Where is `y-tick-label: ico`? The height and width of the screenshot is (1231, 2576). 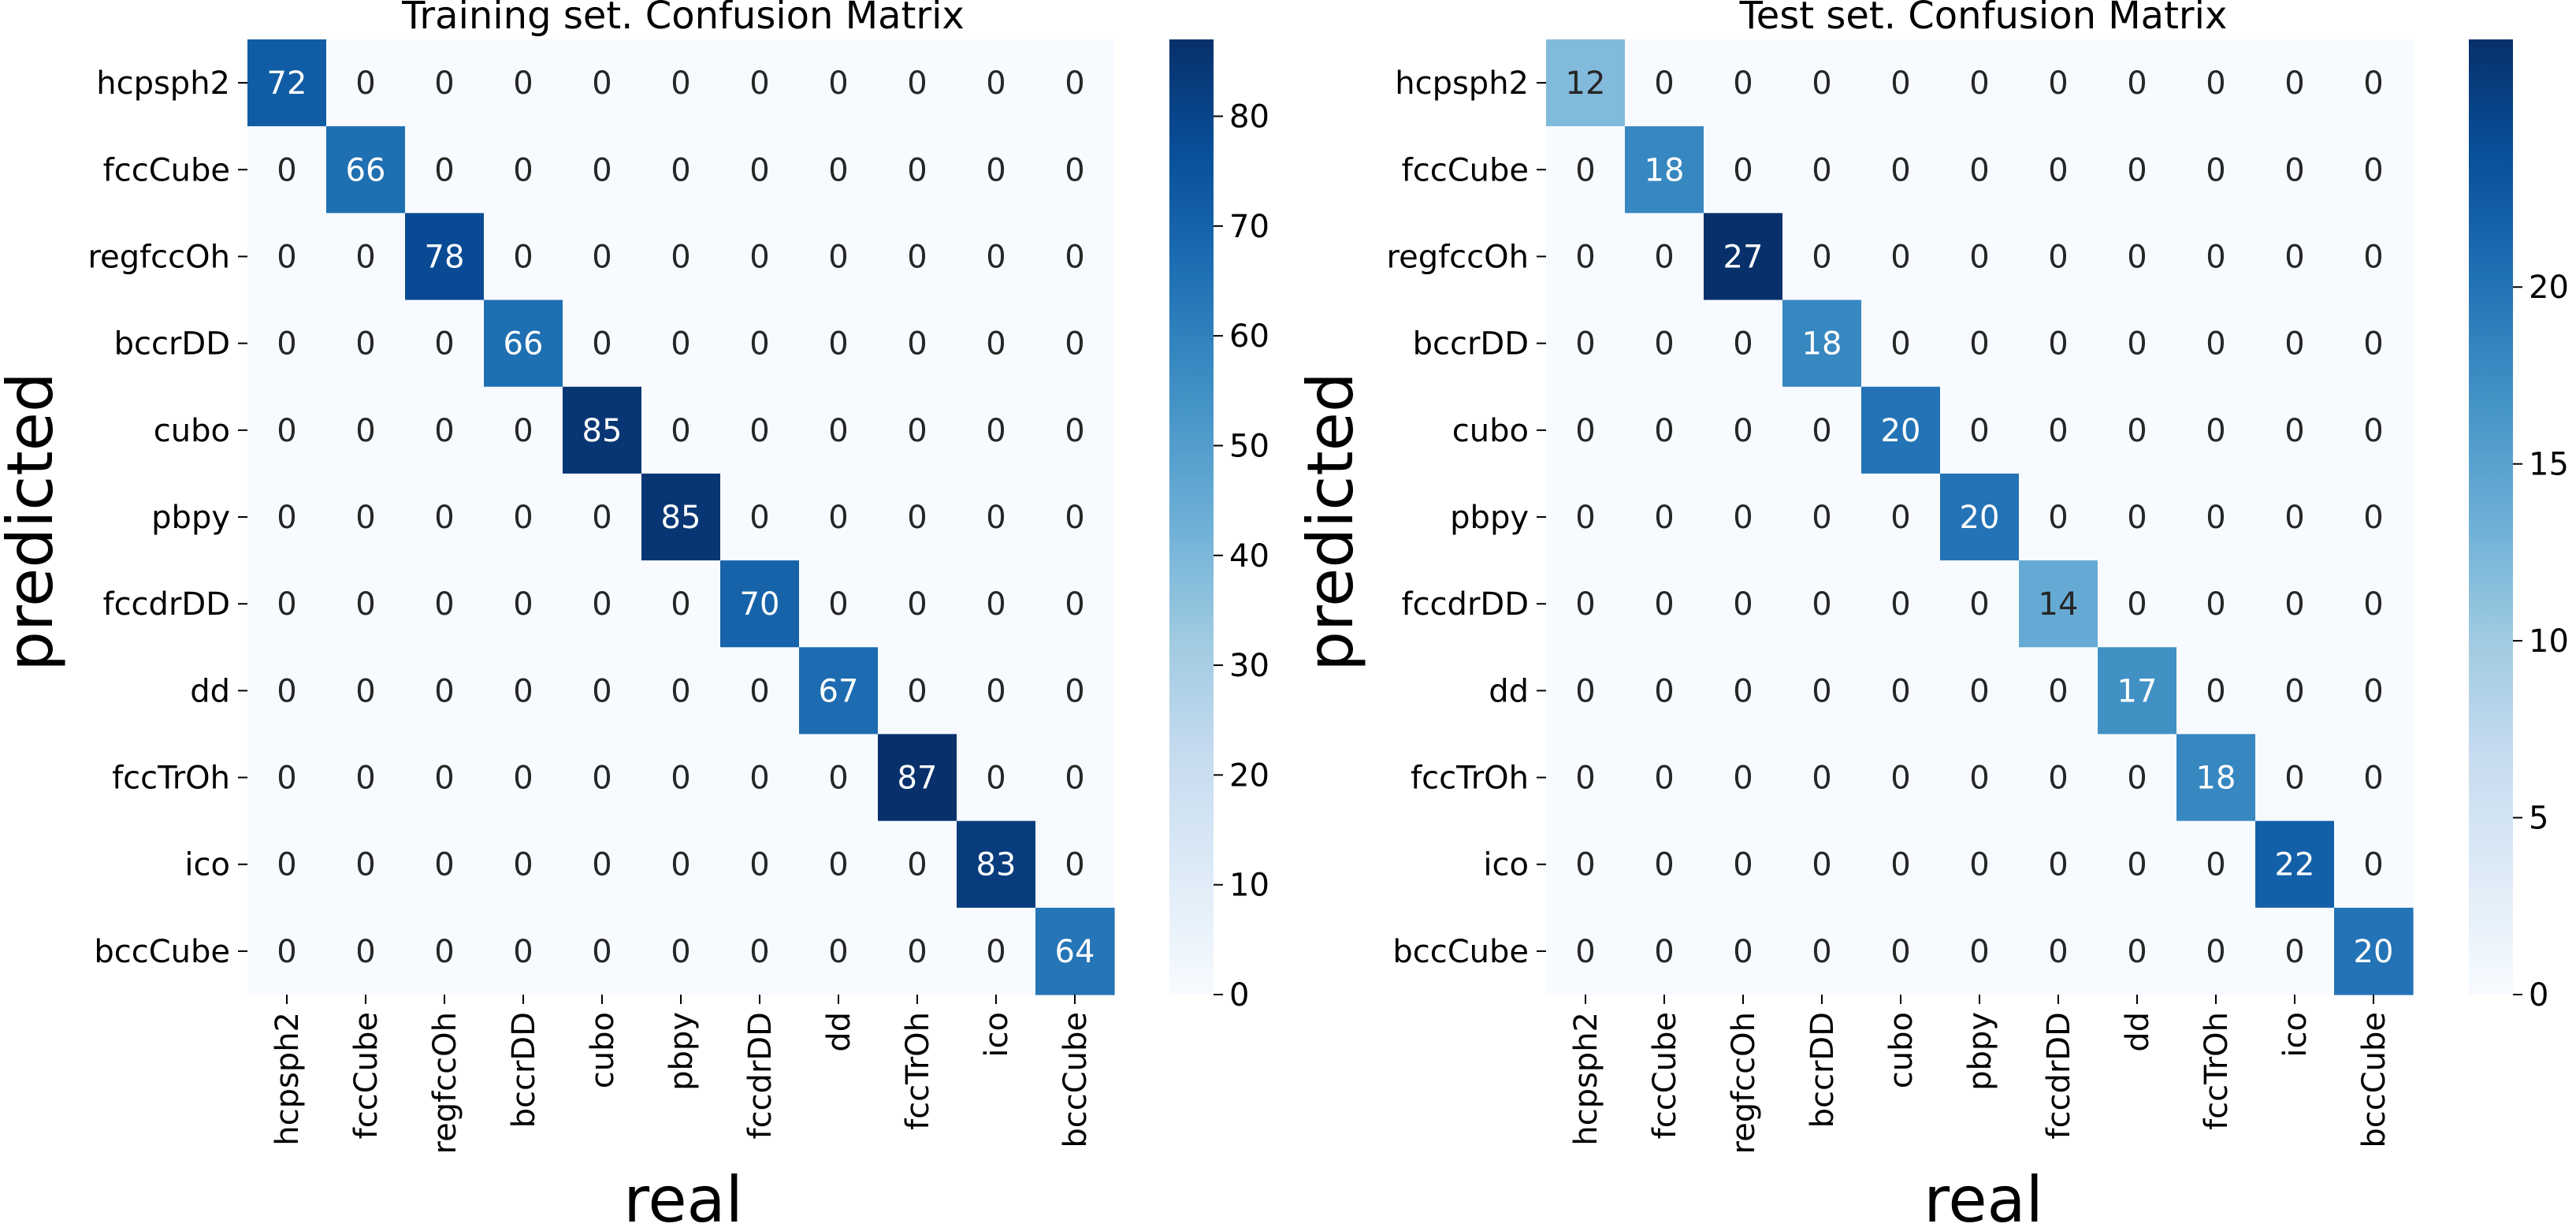 y-tick-label: ico is located at coordinates (1506, 865).